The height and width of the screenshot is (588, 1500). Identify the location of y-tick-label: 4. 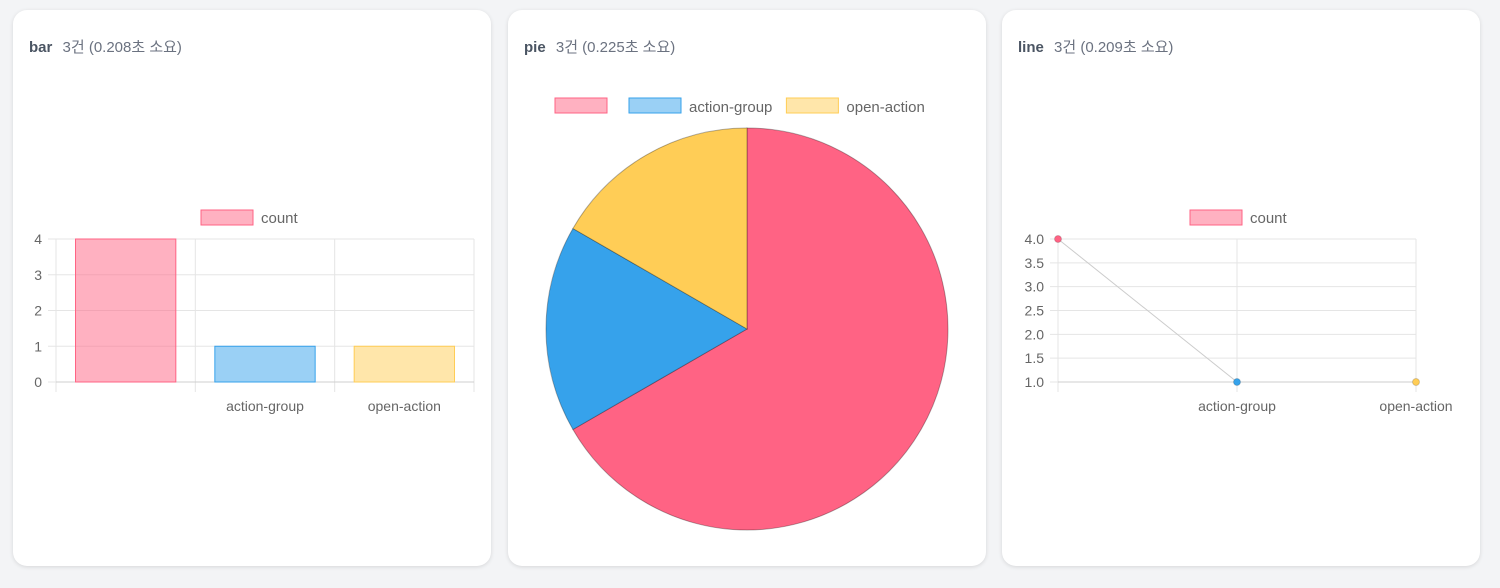
(38, 239).